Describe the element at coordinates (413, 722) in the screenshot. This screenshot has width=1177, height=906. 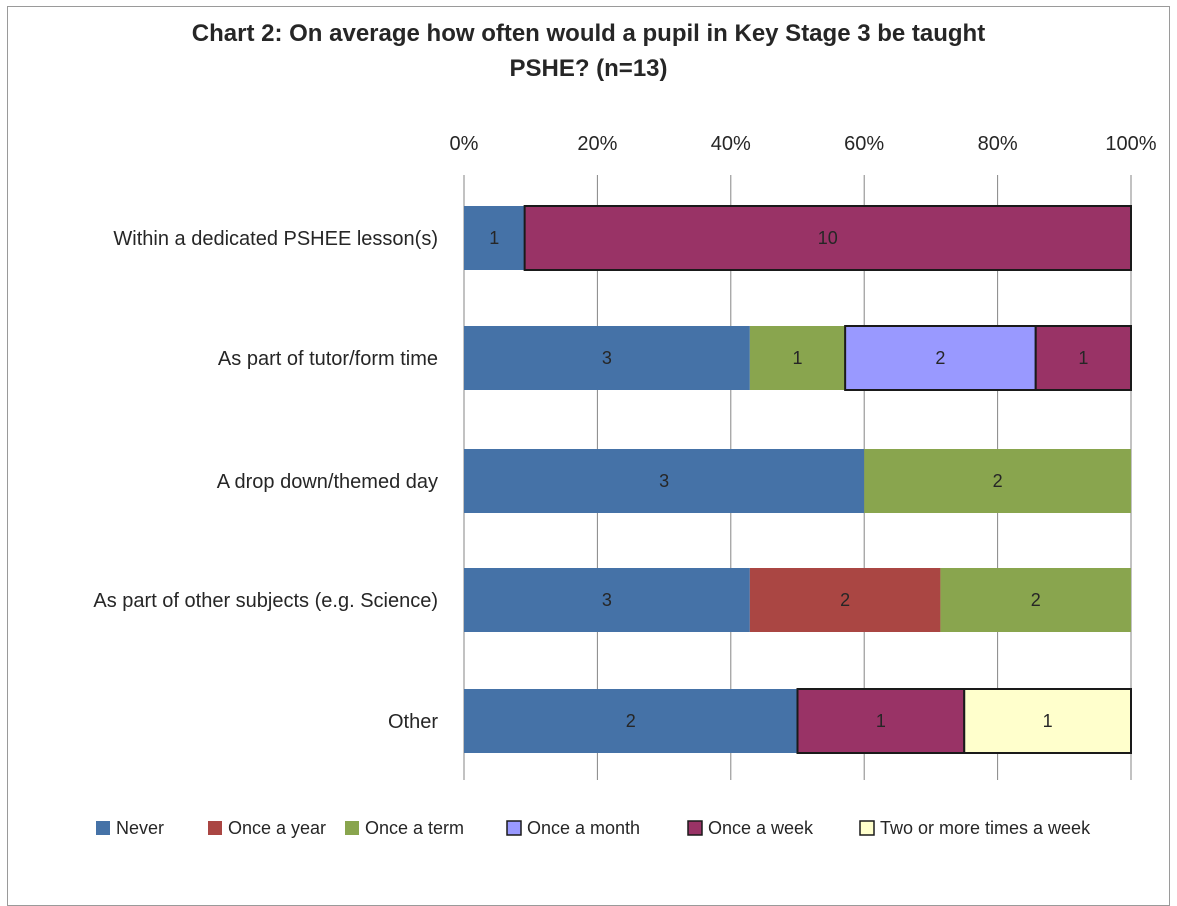
I see `category-label: Other` at that location.